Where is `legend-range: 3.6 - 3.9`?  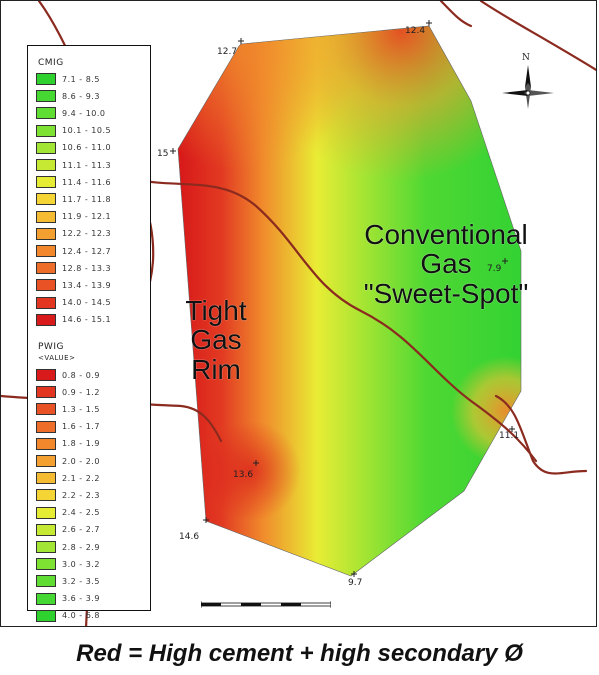 legend-range: 3.6 - 3.9 is located at coordinates (81, 599).